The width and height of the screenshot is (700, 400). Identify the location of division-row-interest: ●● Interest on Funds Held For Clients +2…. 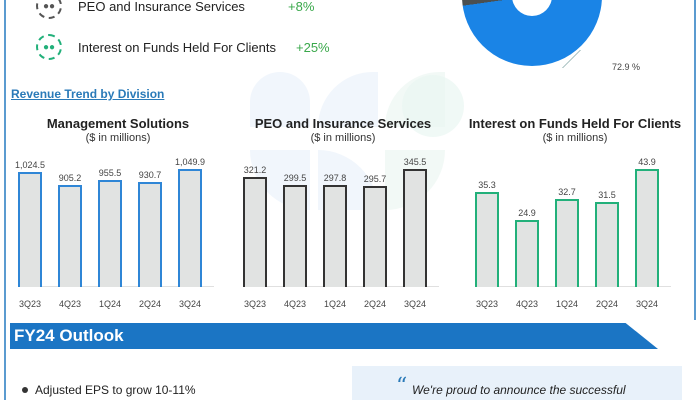
(183, 47).